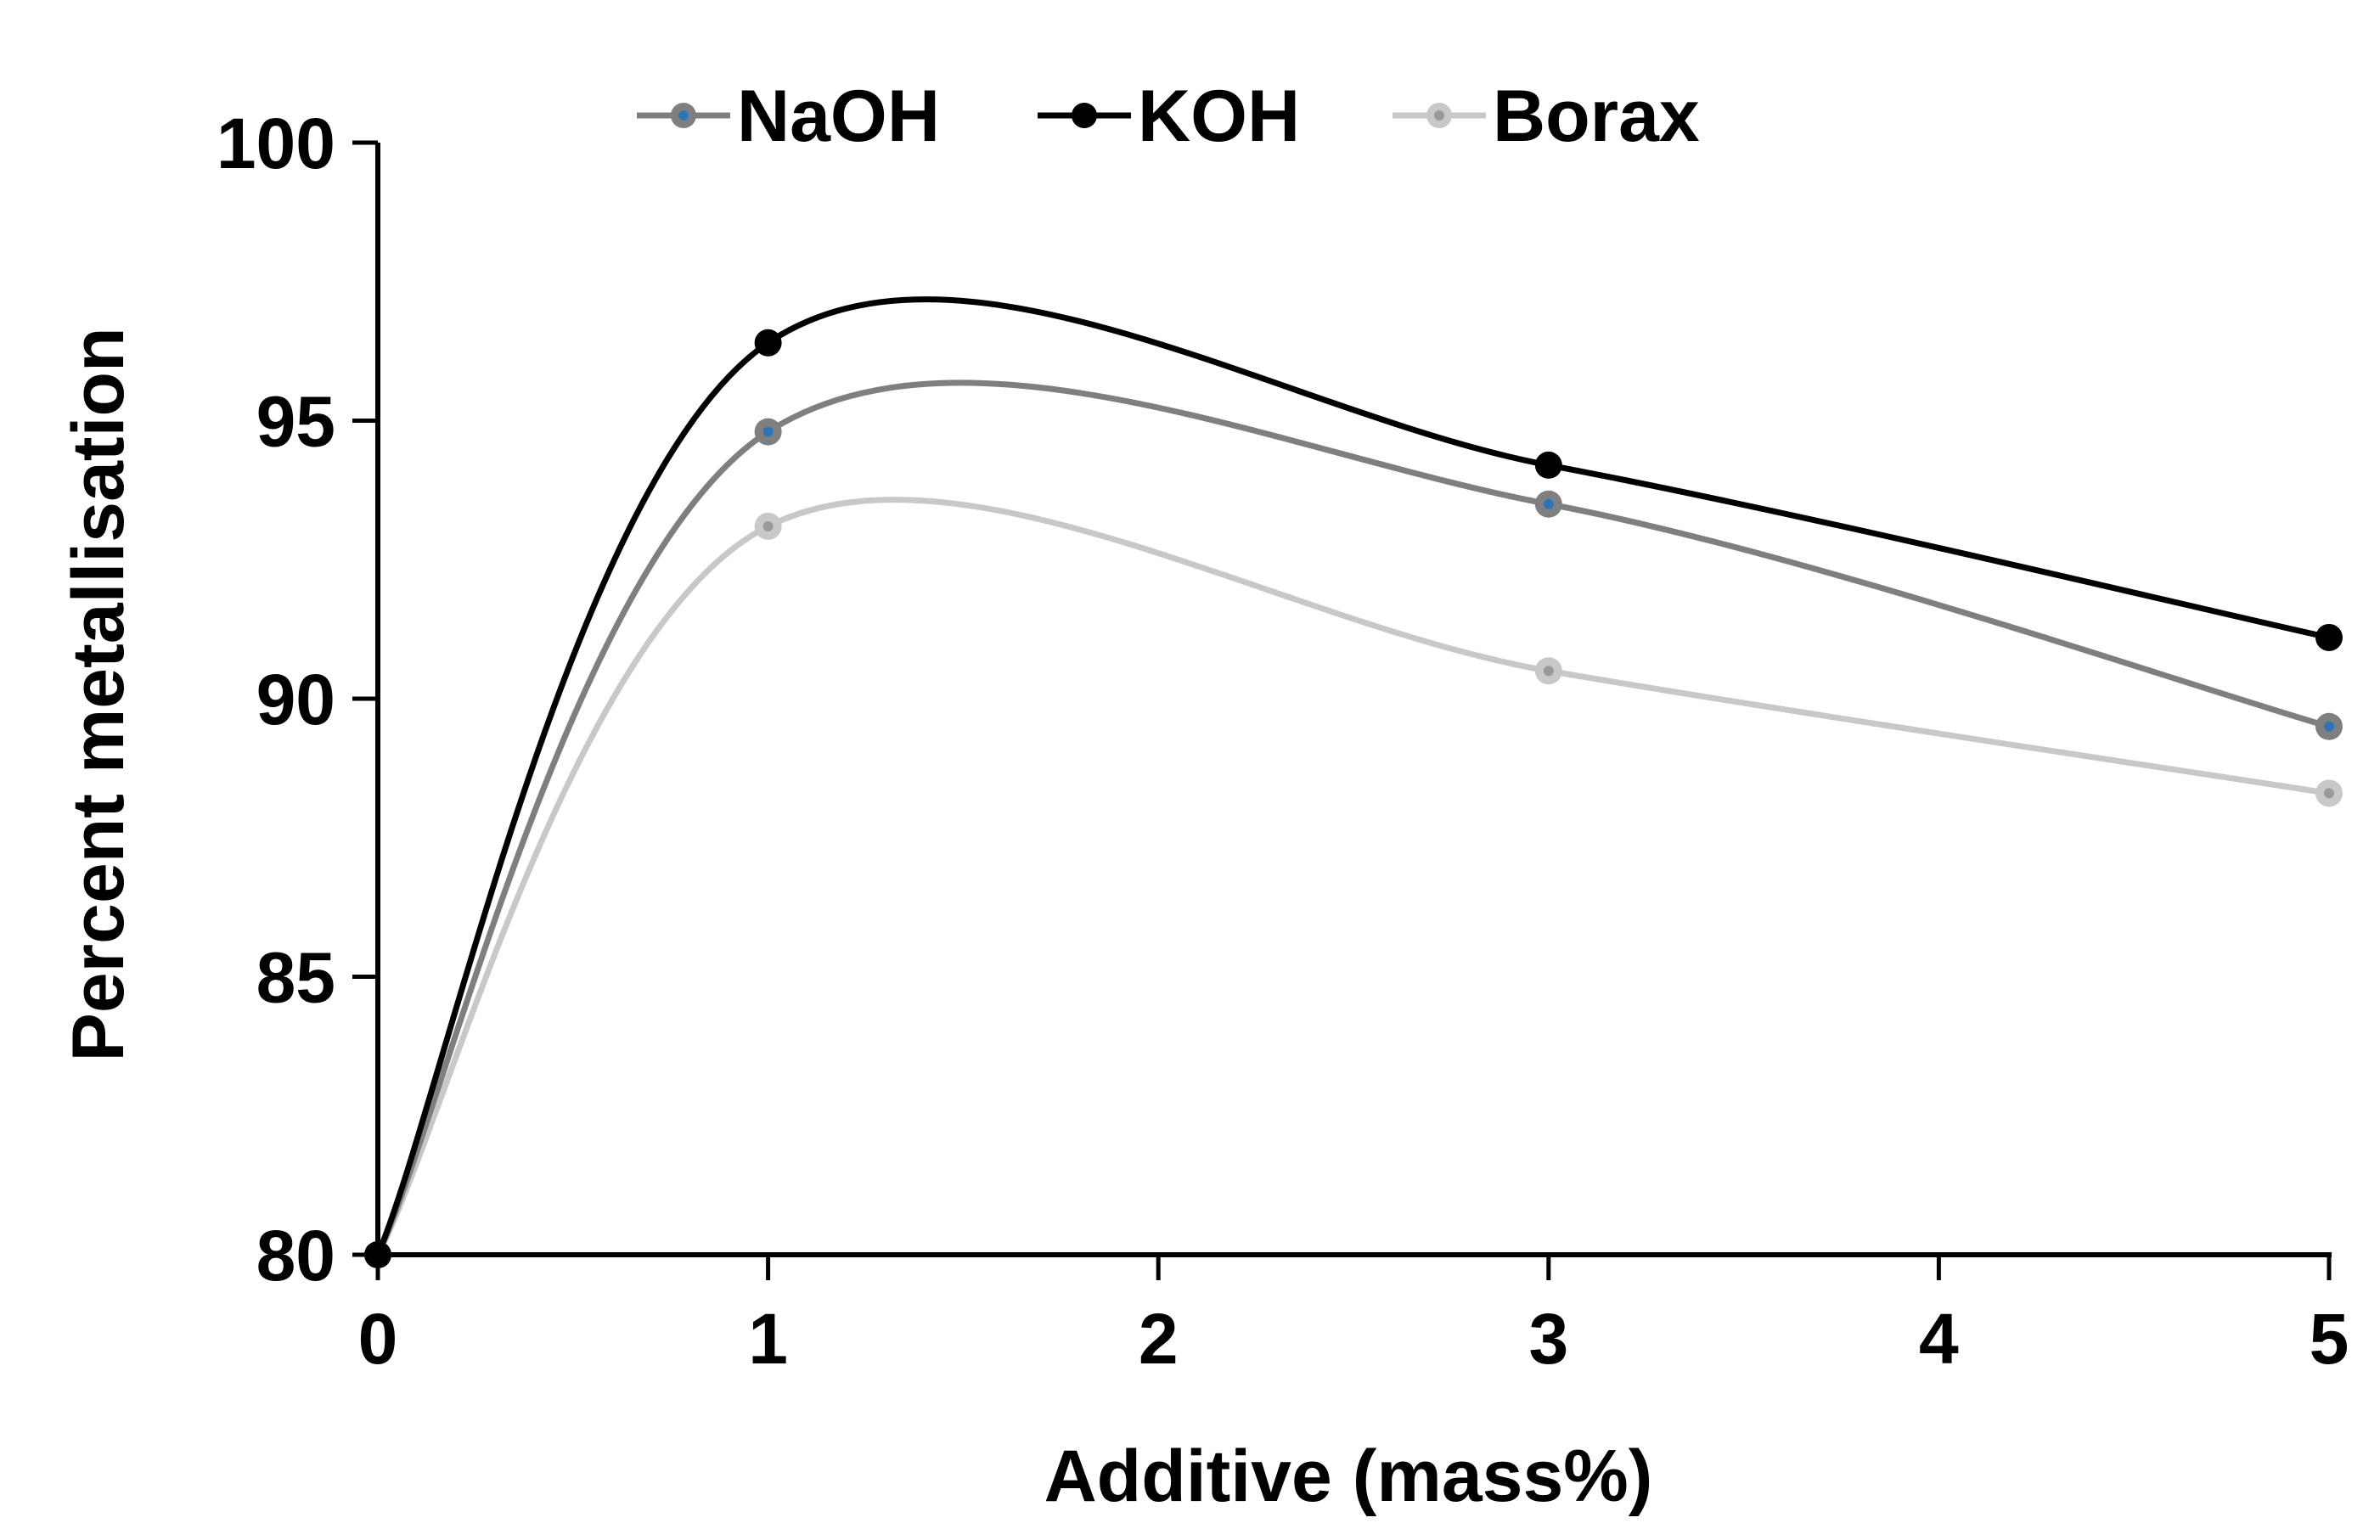 This screenshot has width=2380, height=1540. I want to click on x-tick-label: 5, so click(2329, 1339).